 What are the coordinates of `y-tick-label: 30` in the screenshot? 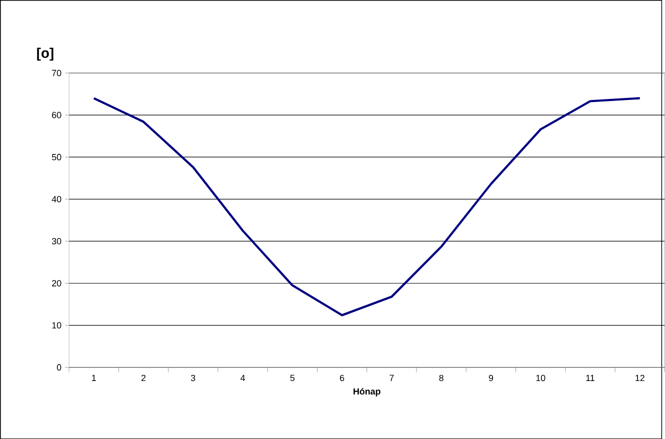 It's located at (57, 241).